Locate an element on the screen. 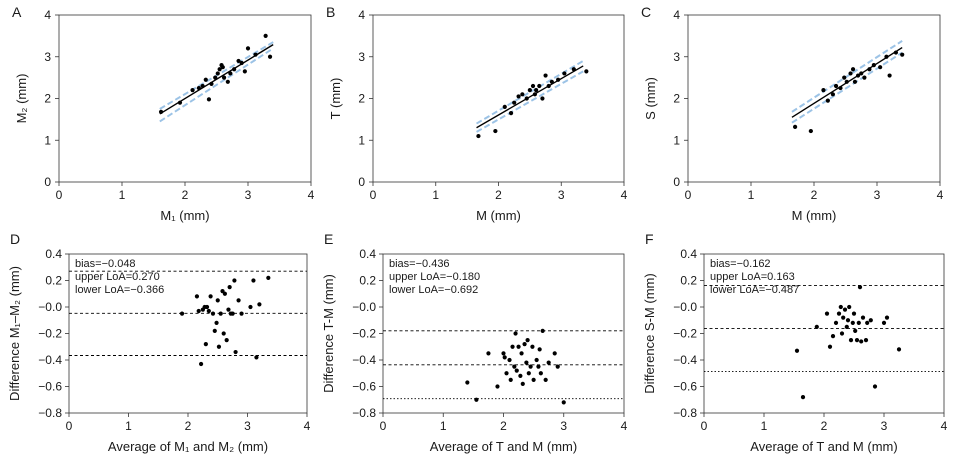 The image size is (959, 469). stat-annotation: lower LoA=−0.366 is located at coordinates (119, 290).